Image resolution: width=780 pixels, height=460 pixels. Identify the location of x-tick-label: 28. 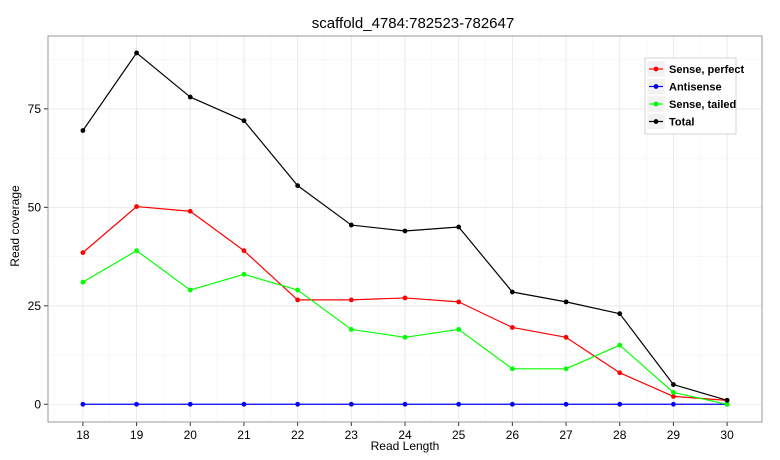
(620, 435).